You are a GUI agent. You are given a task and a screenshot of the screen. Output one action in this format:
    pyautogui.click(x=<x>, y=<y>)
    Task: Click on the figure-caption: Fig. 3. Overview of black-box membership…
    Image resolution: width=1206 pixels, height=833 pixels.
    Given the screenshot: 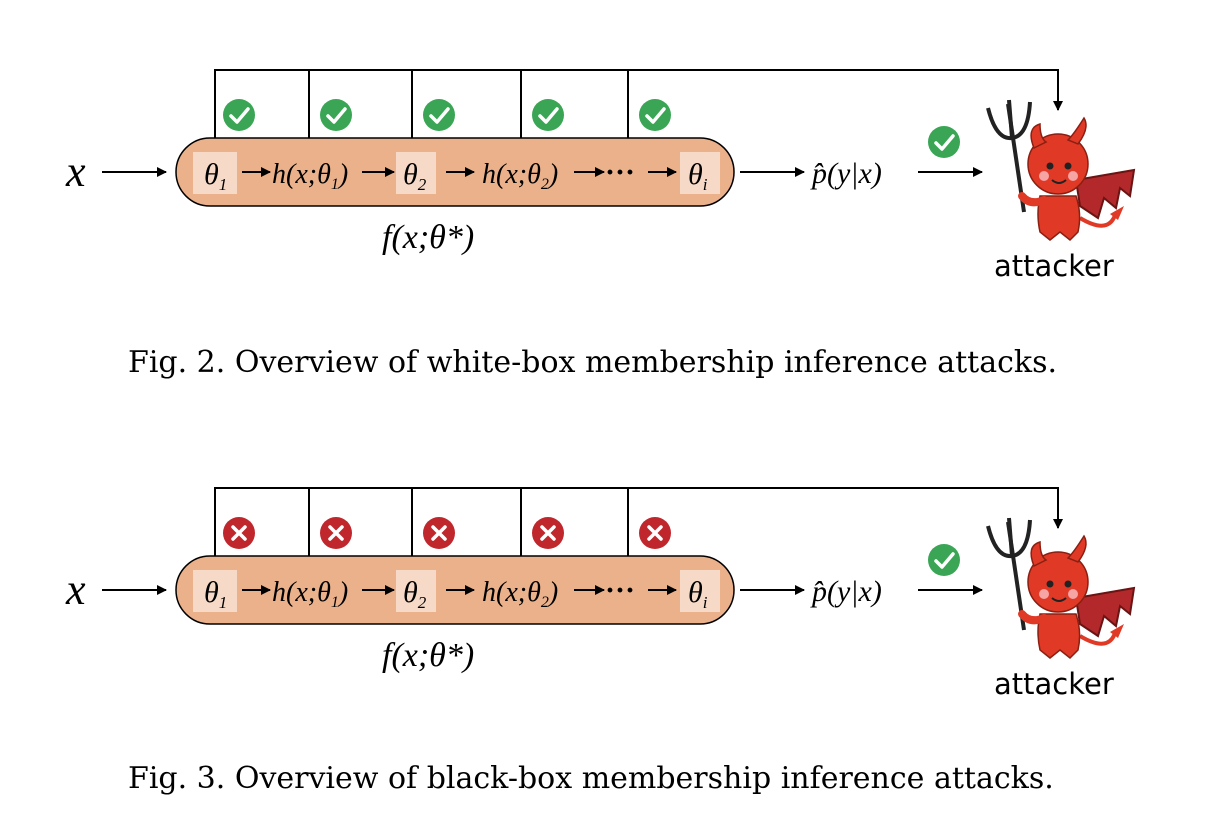 What is the action you would take?
    pyautogui.click(x=591, y=778)
    